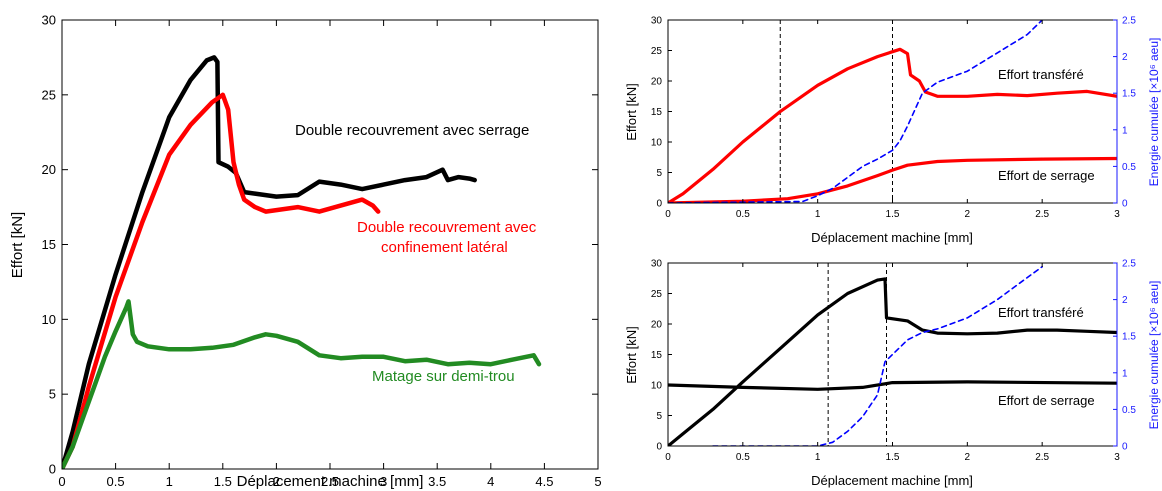  I want to click on x-tick-label: 5, so click(597, 481).